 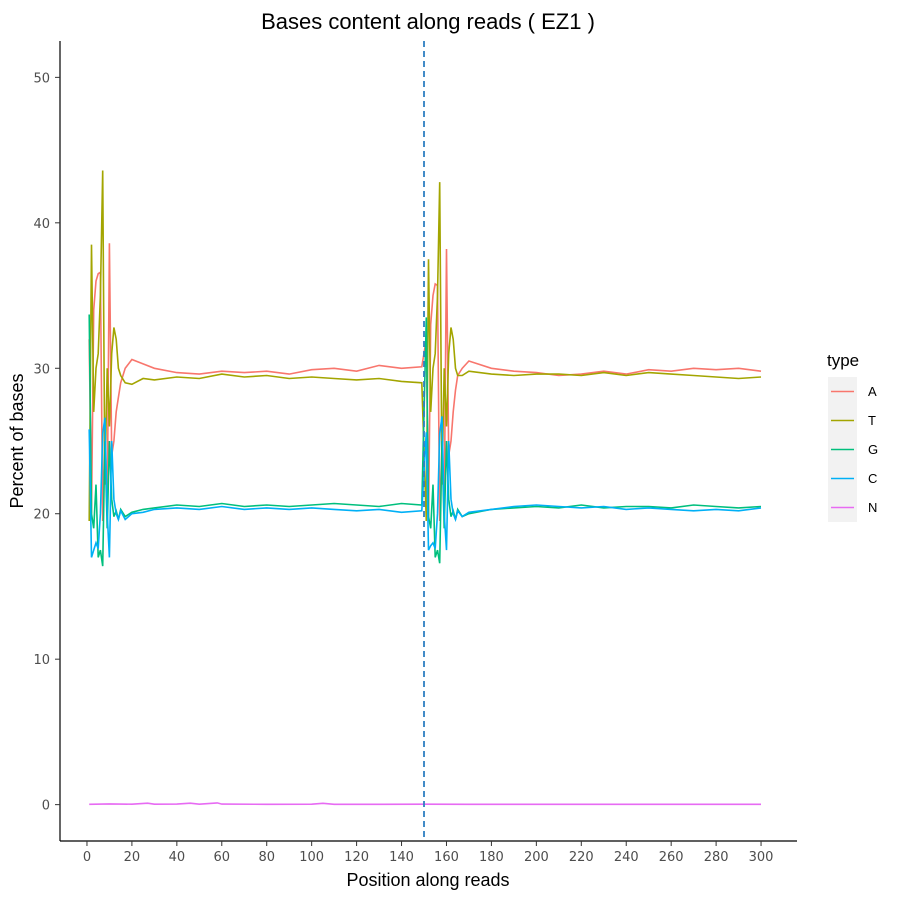 I want to click on chart-title: Bases content along reads ( EZ1 ), so click(x=428, y=21).